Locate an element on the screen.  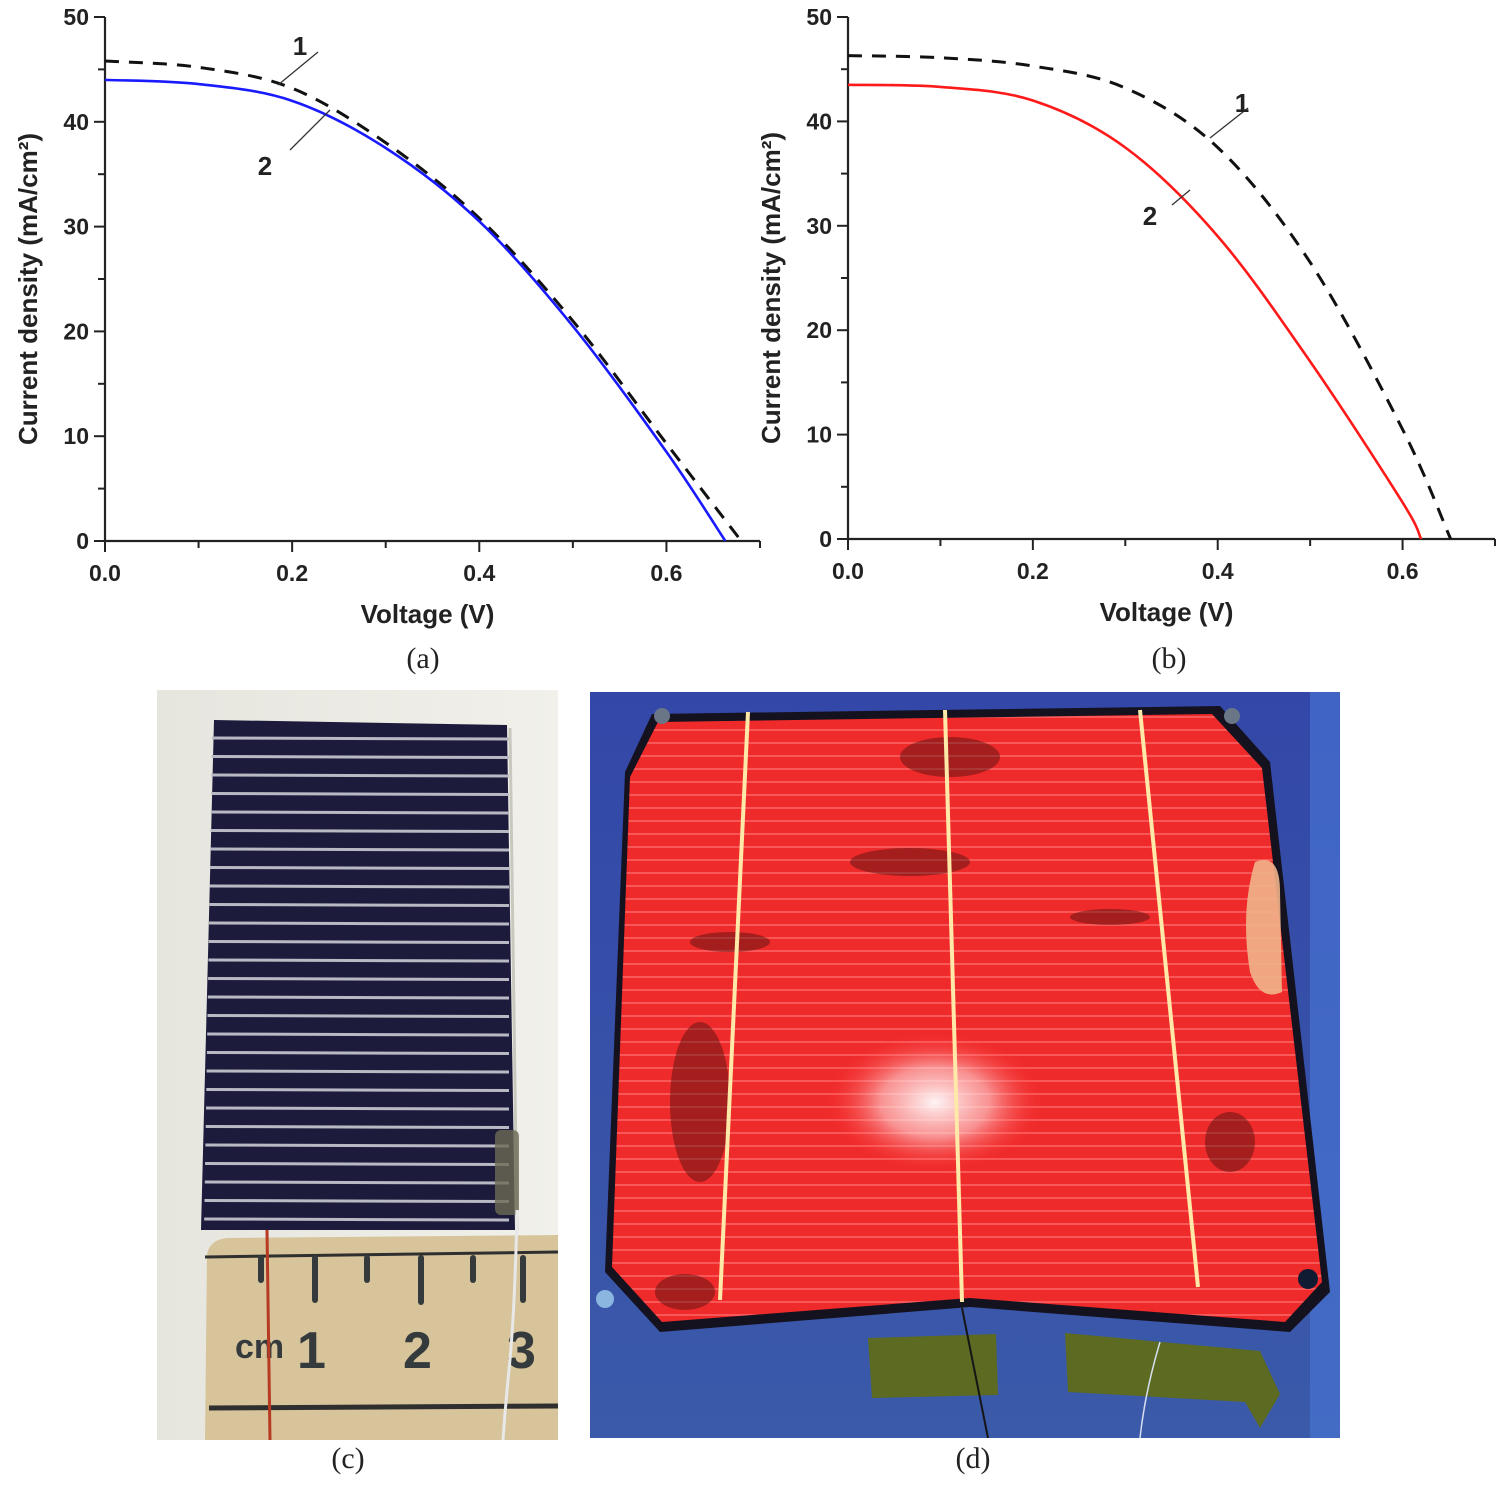
photo-c-small-solar-cell: cm 1 2 3 is located at coordinates (357, 1065).